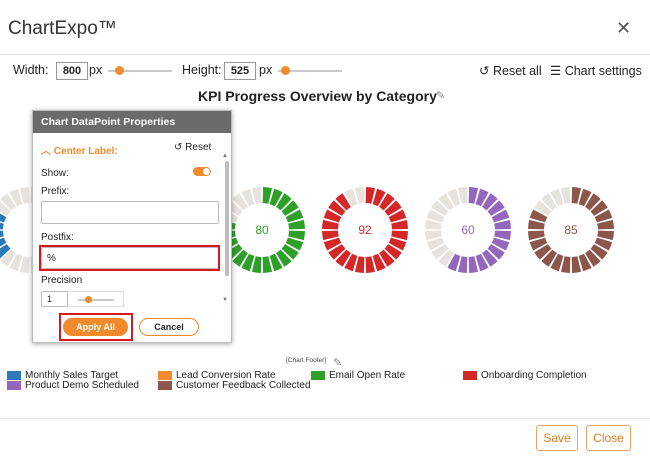  What do you see at coordinates (96, 70) in the screenshot?
I see `width-unit: px` at bounding box center [96, 70].